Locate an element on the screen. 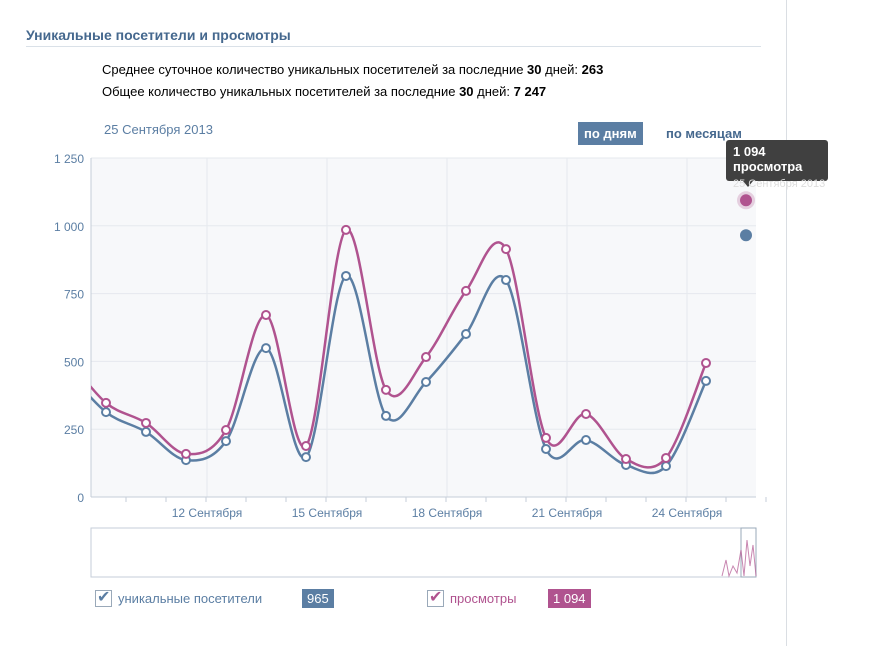 The width and height of the screenshot is (871, 646). checkbox-views: ✔ is located at coordinates (435, 598).